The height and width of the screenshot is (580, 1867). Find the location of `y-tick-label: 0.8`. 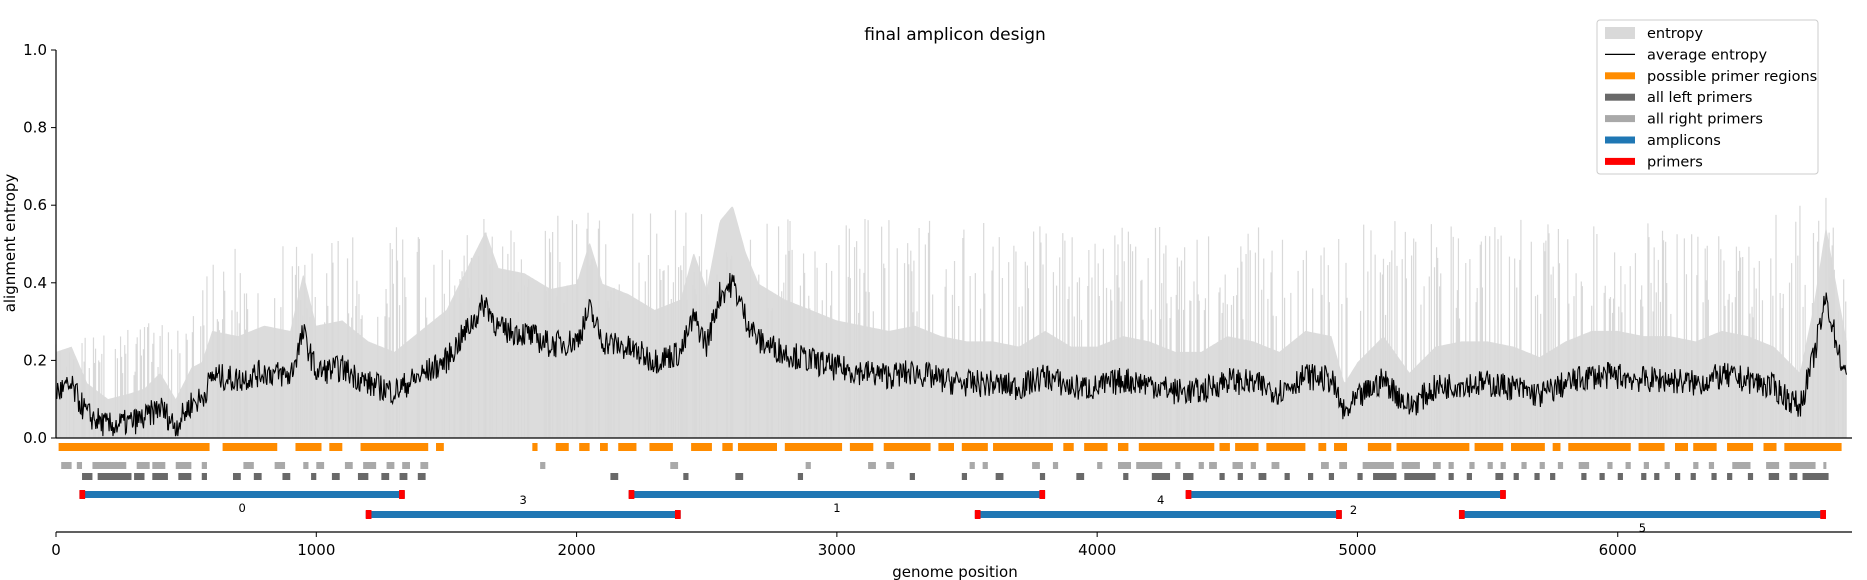

y-tick-label: 0.8 is located at coordinates (35, 128).